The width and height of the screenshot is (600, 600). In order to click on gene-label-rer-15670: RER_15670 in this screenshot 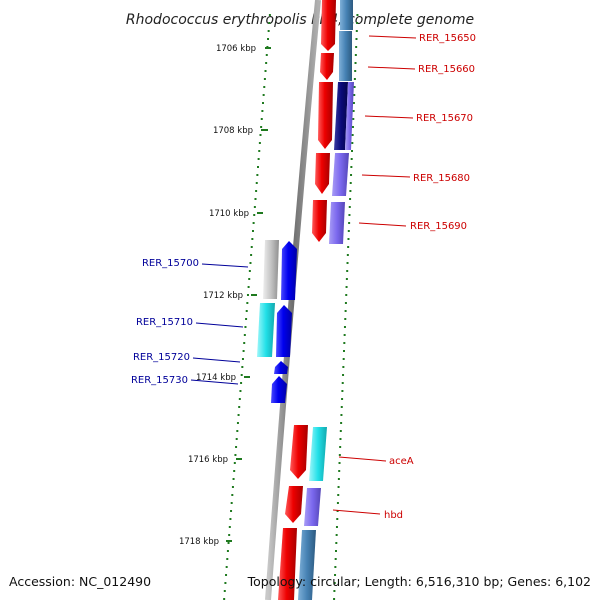, I will do `click(444, 118)`.